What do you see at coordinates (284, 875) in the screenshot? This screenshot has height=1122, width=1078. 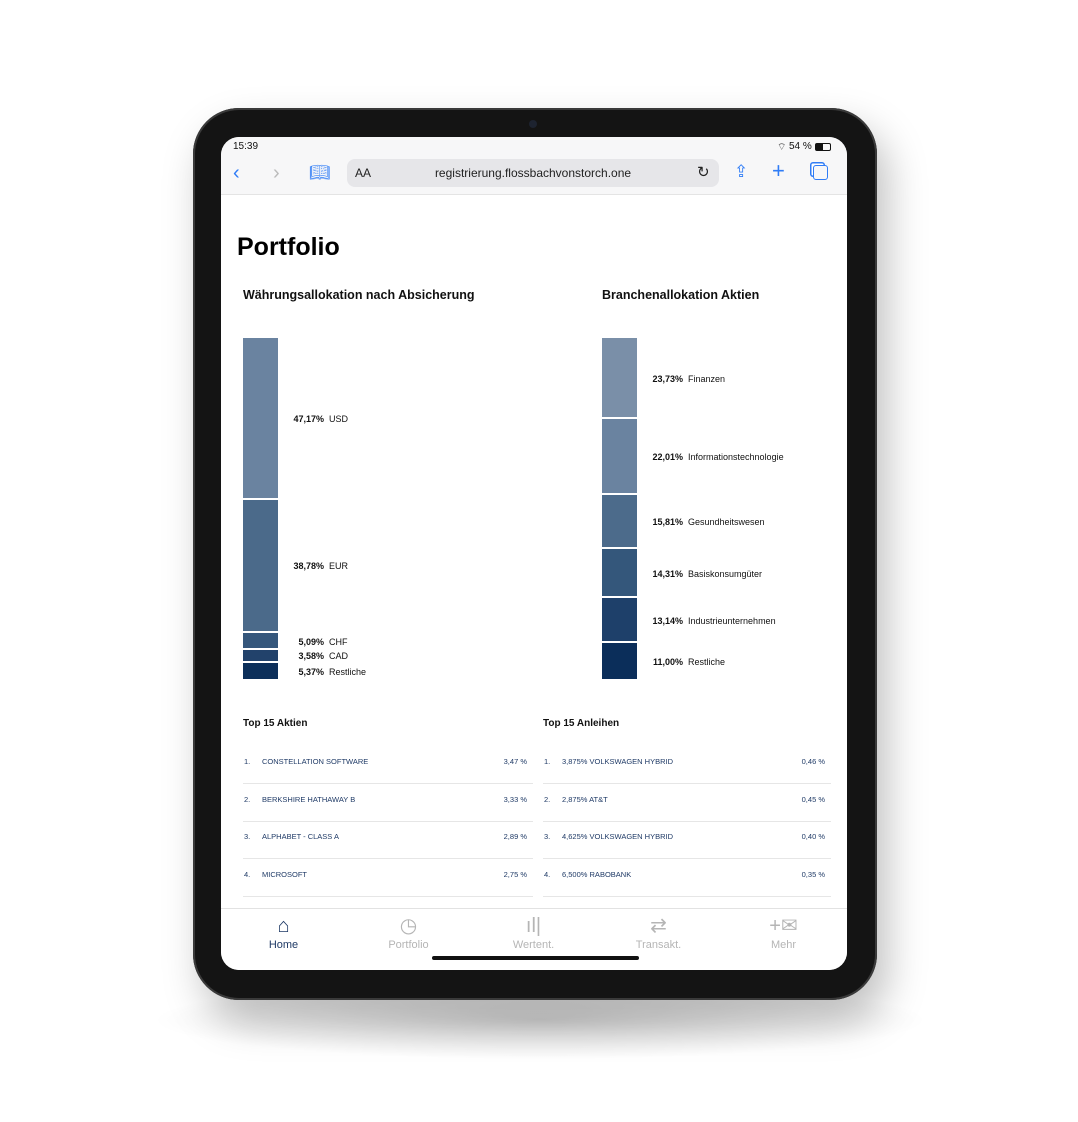 I see `item-name: MICROSOFT` at bounding box center [284, 875].